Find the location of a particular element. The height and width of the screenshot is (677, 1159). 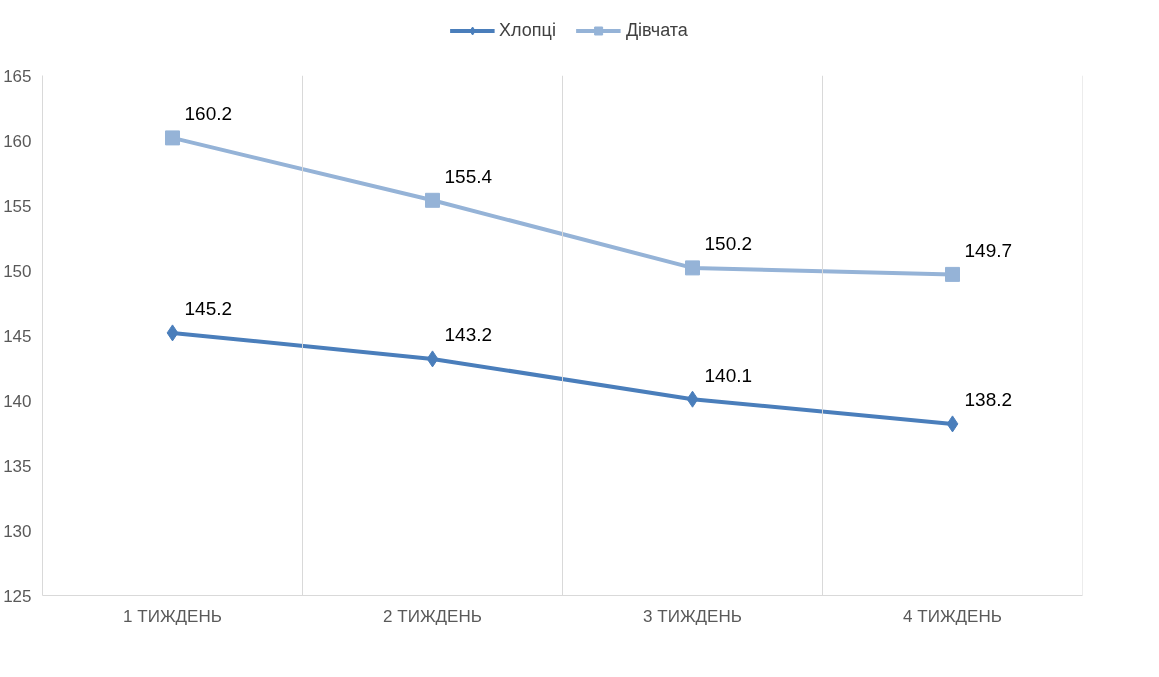

x-tick-label: 4 ТИЖДЕНЬ is located at coordinates (952, 616).